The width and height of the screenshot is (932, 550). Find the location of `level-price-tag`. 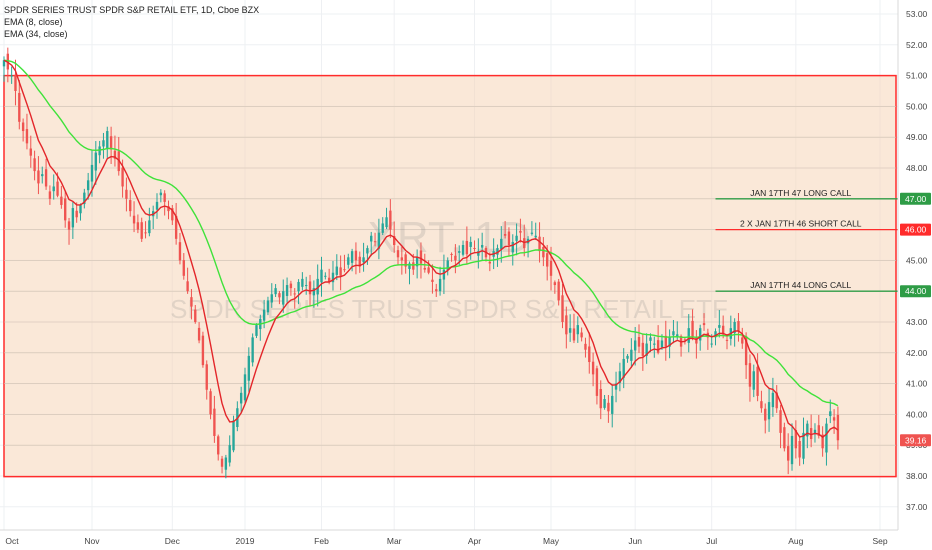

level-price-tag is located at coordinates (915, 291).